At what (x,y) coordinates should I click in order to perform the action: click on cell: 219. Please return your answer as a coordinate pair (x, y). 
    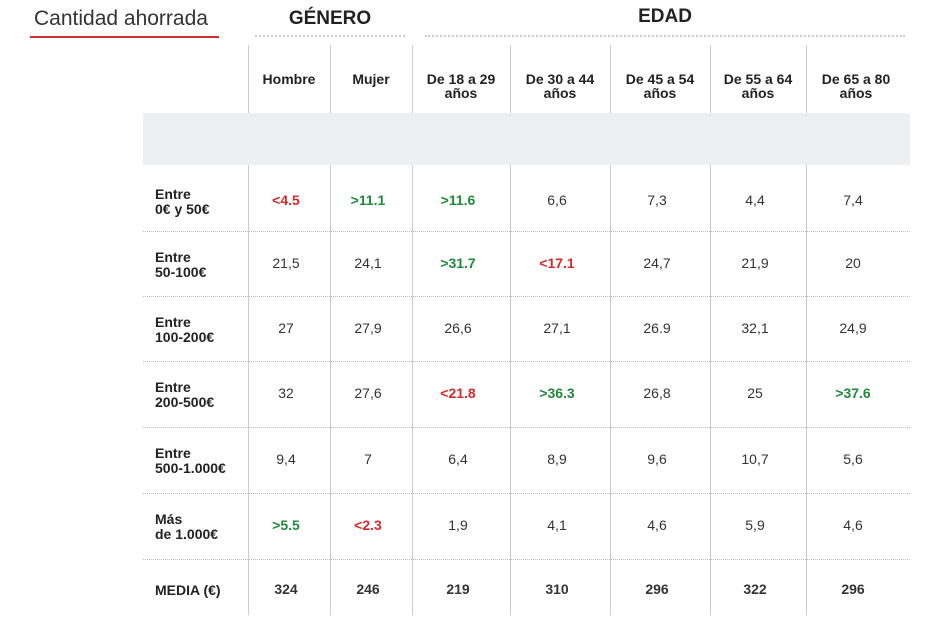
    Looking at the image, I should click on (458, 588).